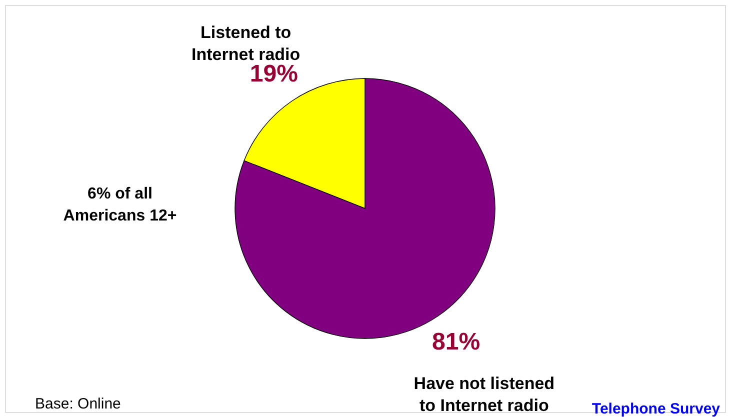  What do you see at coordinates (656, 408) in the screenshot?
I see `text: Telephone Survey` at bounding box center [656, 408].